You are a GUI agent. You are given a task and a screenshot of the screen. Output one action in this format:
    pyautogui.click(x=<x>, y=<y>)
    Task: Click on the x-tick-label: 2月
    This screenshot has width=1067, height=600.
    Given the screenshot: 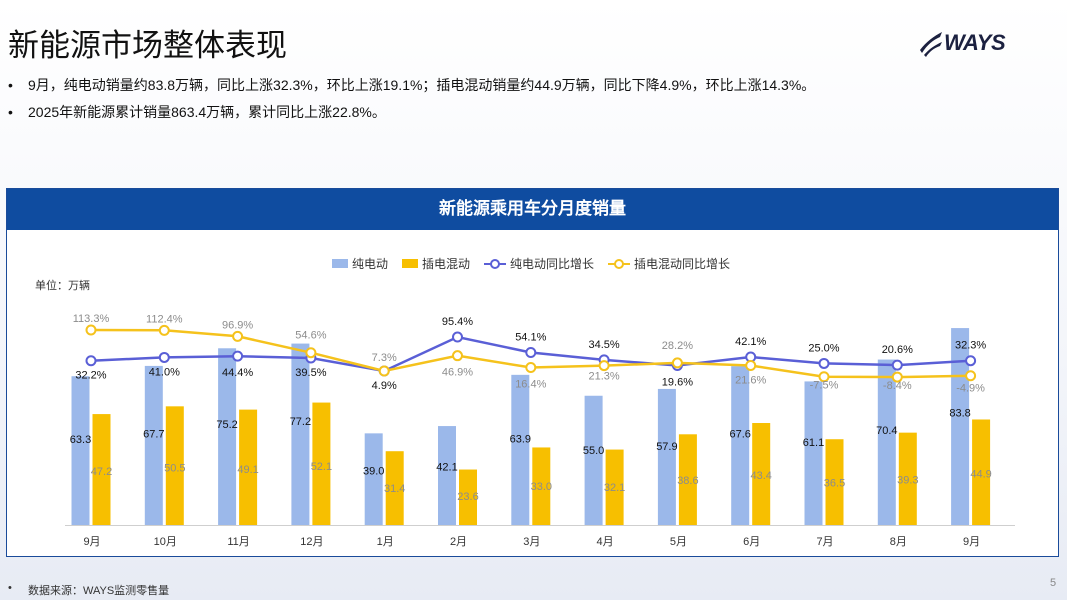 What is the action you would take?
    pyautogui.click(x=458, y=542)
    